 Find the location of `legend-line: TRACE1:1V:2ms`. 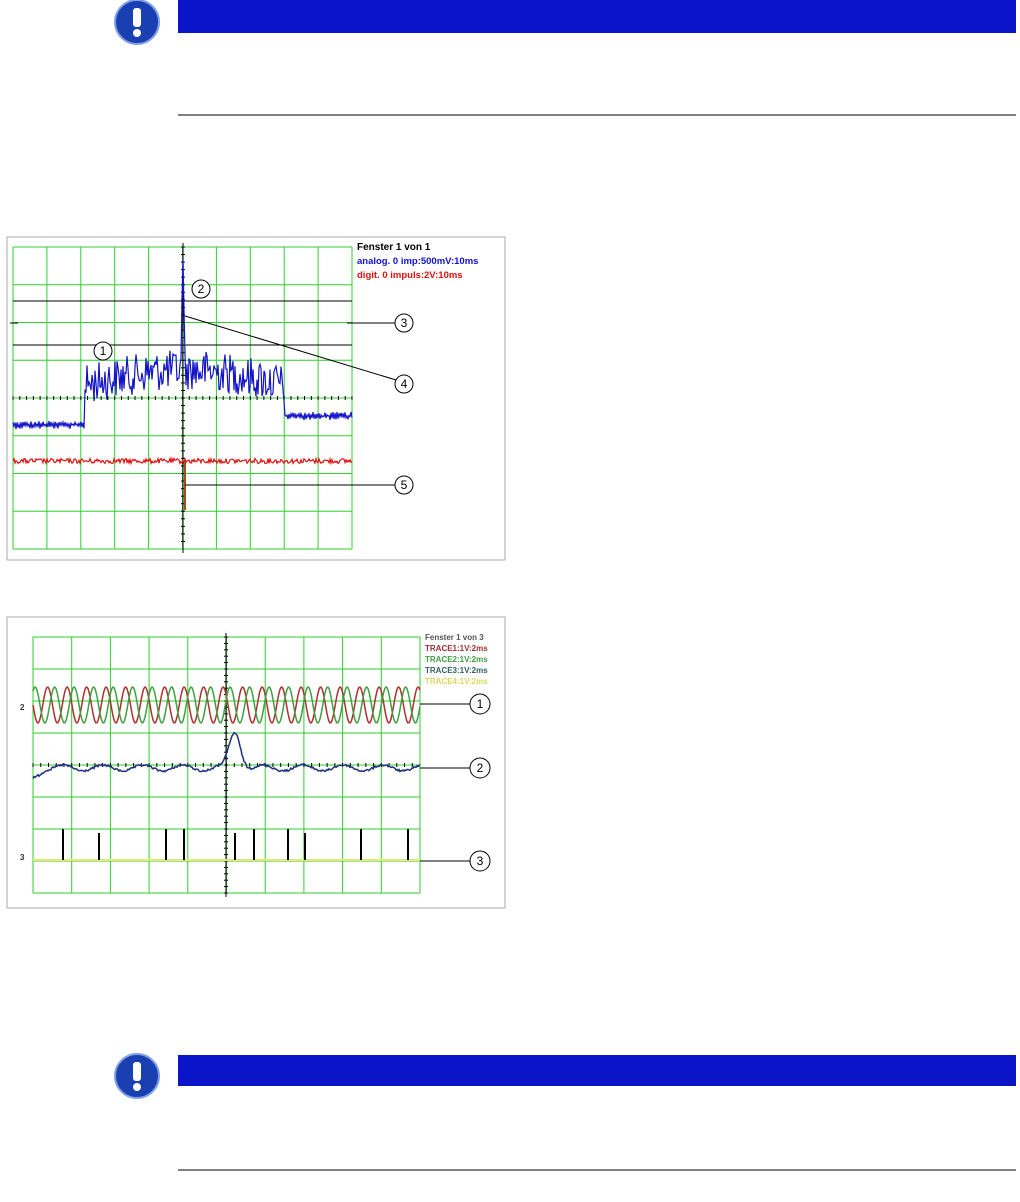

legend-line: TRACE1:1V:2ms is located at coordinates (456, 648).